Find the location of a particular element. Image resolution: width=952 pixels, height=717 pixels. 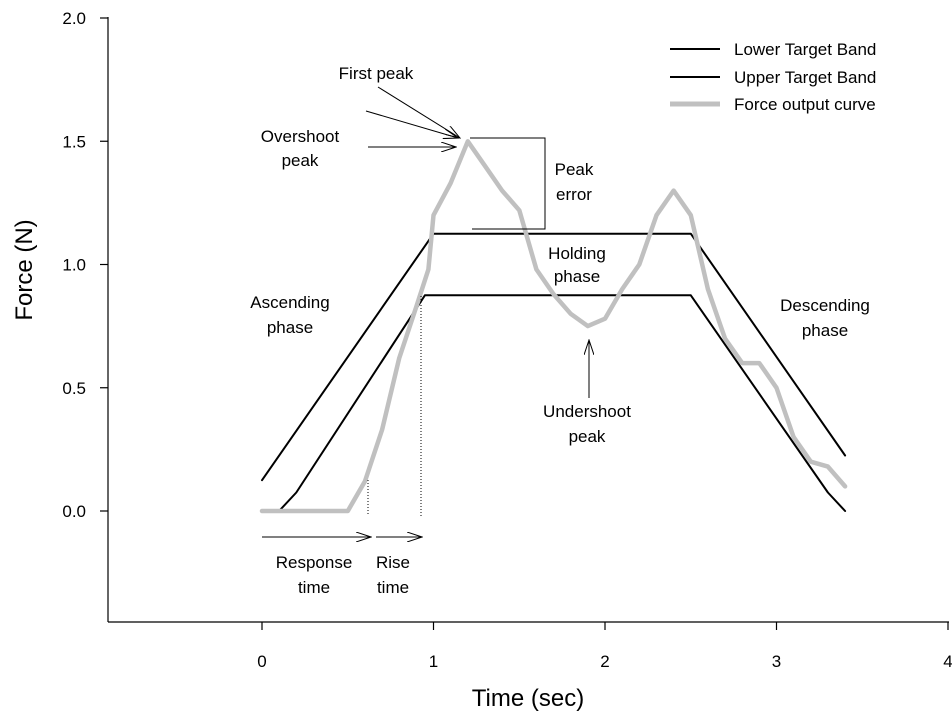

x-tick-label: 3 is located at coordinates (776, 661).